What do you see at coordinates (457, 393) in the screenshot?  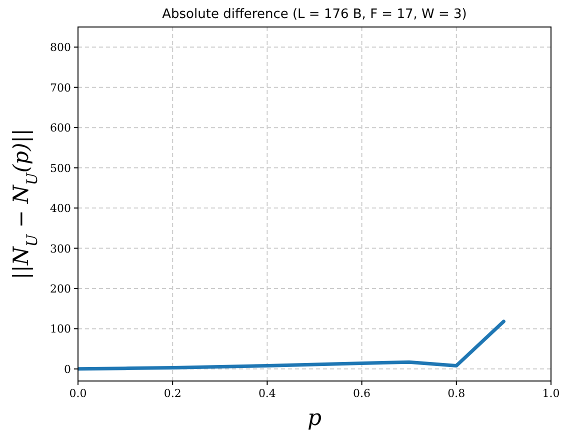 I see `x-tick-label: 0.8` at bounding box center [457, 393].